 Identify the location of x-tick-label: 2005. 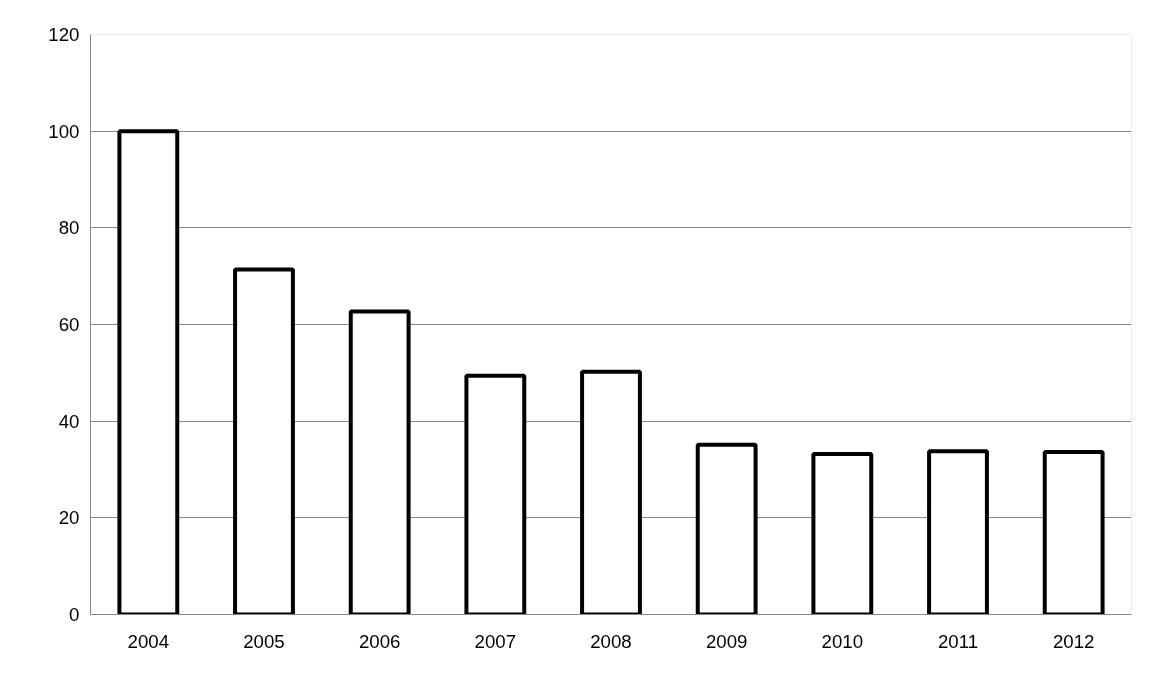
(264, 641).